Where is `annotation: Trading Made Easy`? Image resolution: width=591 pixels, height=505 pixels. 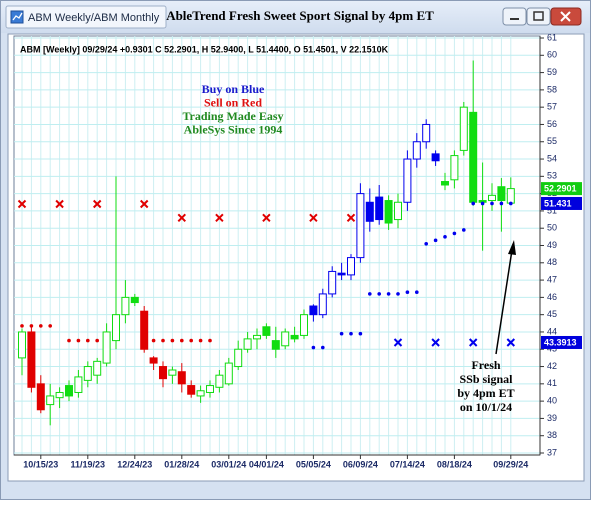 annotation: Trading Made Easy is located at coordinates (232, 116).